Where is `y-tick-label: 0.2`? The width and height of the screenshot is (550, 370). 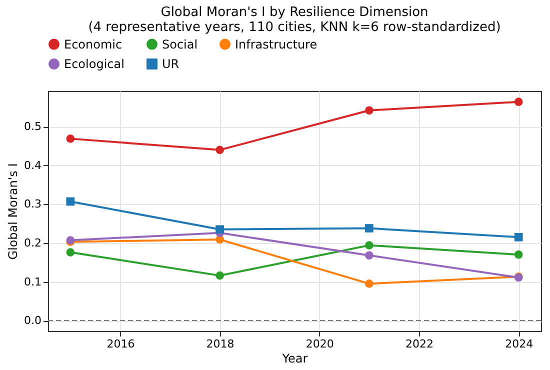
y-tick-label: 0.2 is located at coordinates (33, 243).